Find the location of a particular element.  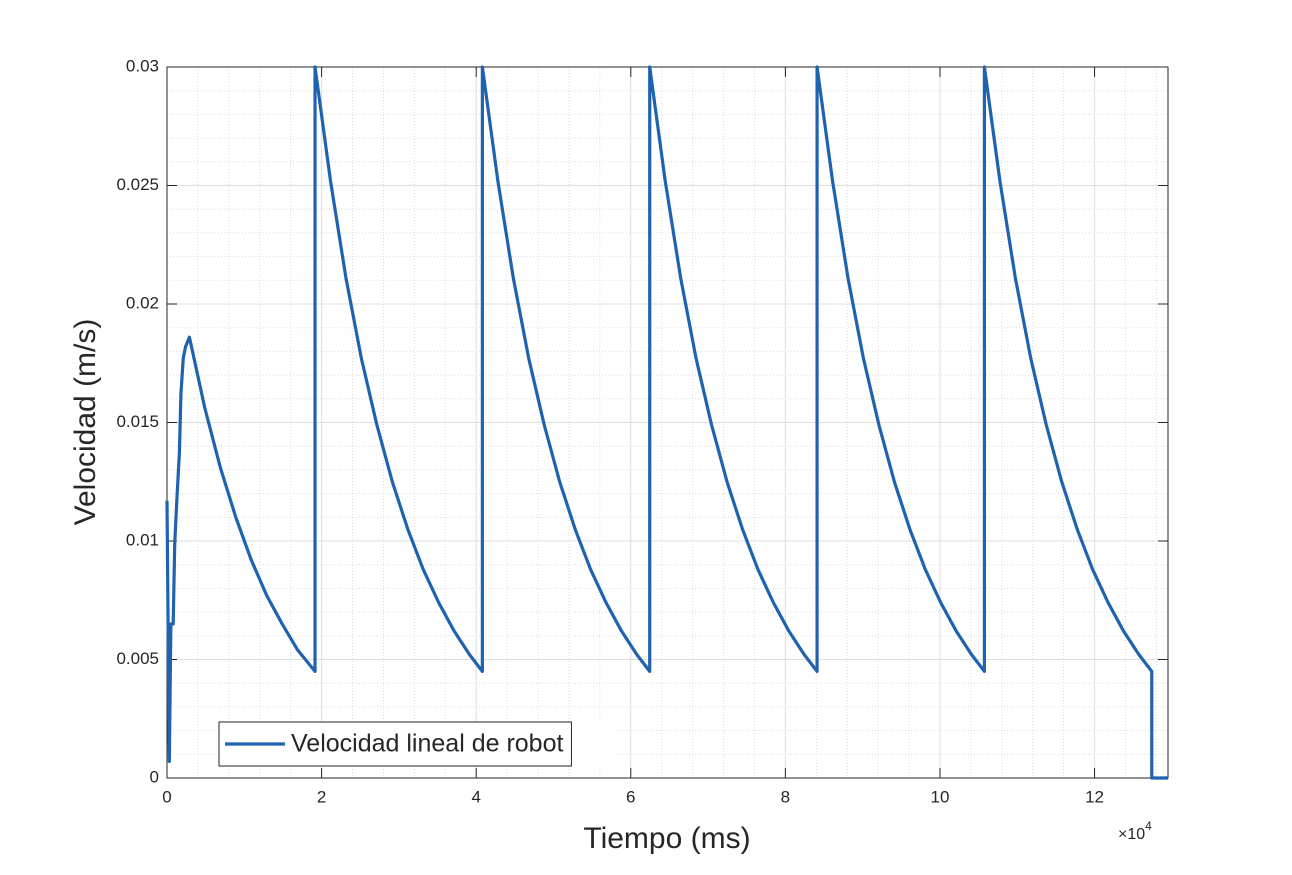

y-axis-label: Velocidad (m/s) is located at coordinates (85, 422).